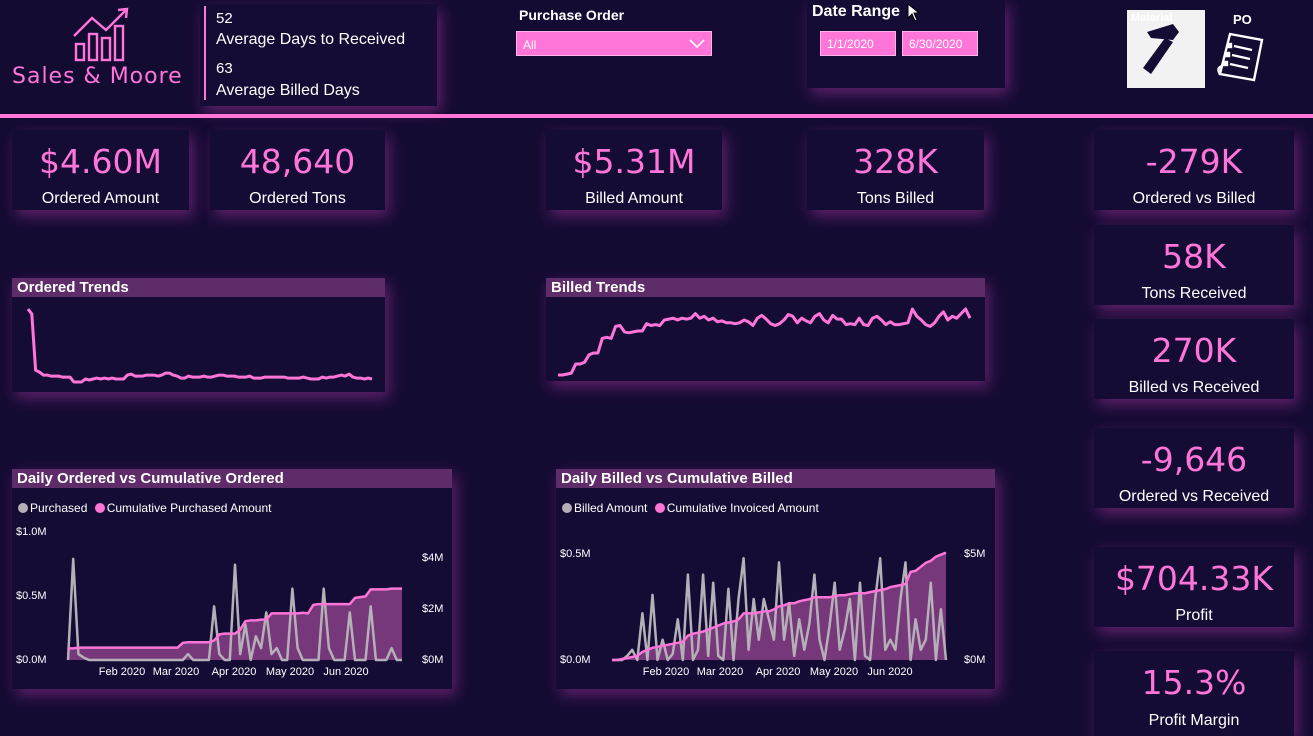 The height and width of the screenshot is (736, 1313). I want to click on y-right-tick-label: $5M, so click(974, 554).